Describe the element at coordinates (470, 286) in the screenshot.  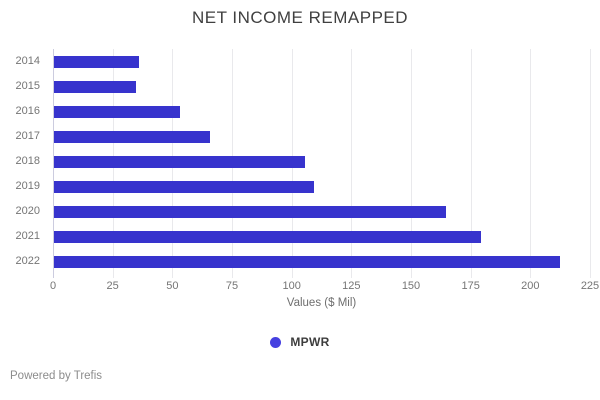
I see `x-tick-label-175: 175` at that location.